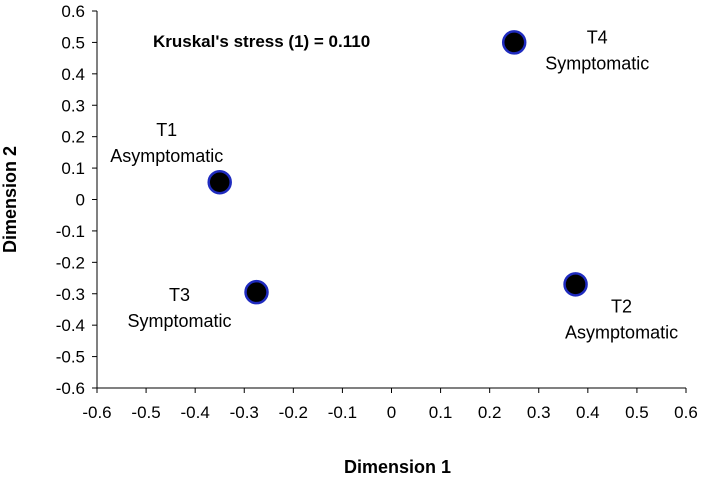 The image size is (702, 482). What do you see at coordinates (293, 412) in the screenshot?
I see `x-tick-label: -0.2` at bounding box center [293, 412].